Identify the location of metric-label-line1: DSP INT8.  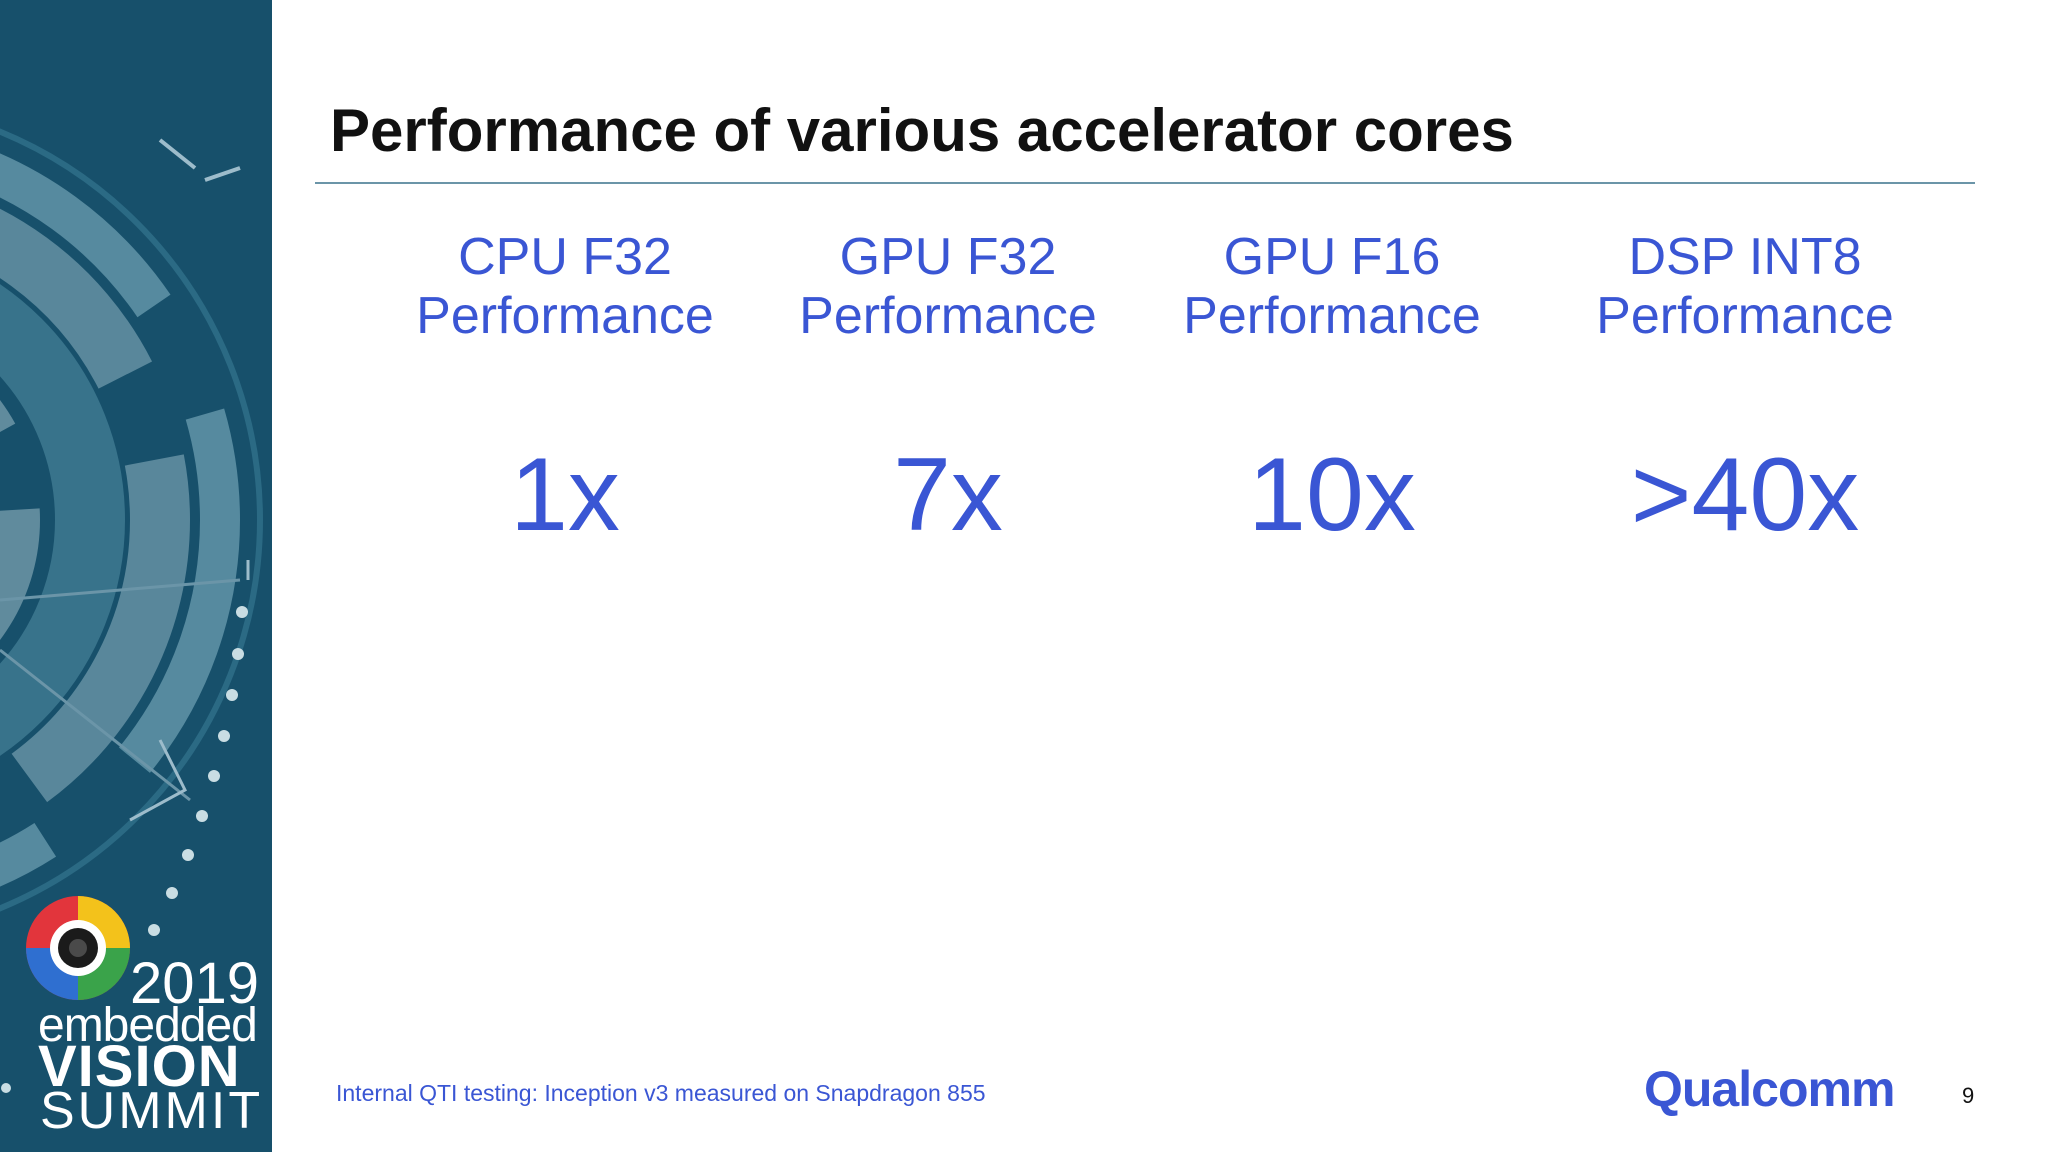
(1745, 257).